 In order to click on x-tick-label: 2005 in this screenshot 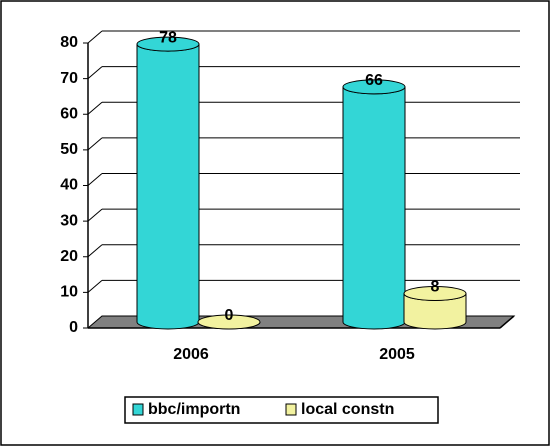, I will do `click(397, 354)`.